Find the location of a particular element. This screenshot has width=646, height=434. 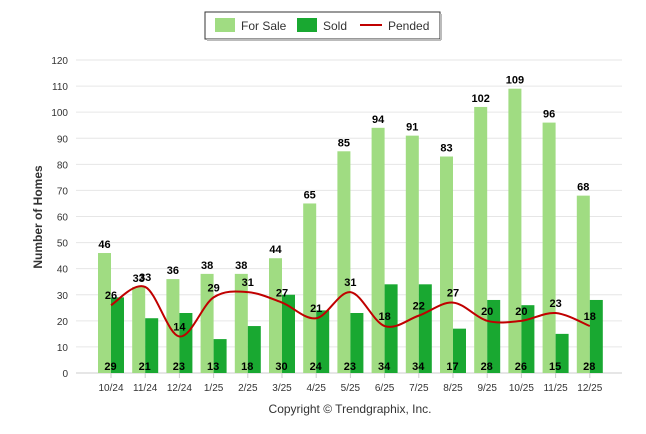

pended-line-path is located at coordinates (350, 311).